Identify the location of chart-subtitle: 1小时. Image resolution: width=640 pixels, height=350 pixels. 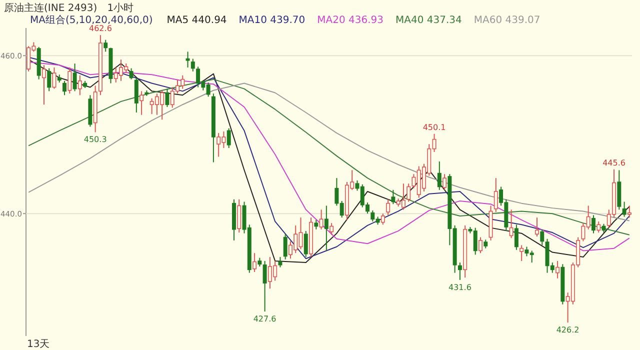
(120, 8).